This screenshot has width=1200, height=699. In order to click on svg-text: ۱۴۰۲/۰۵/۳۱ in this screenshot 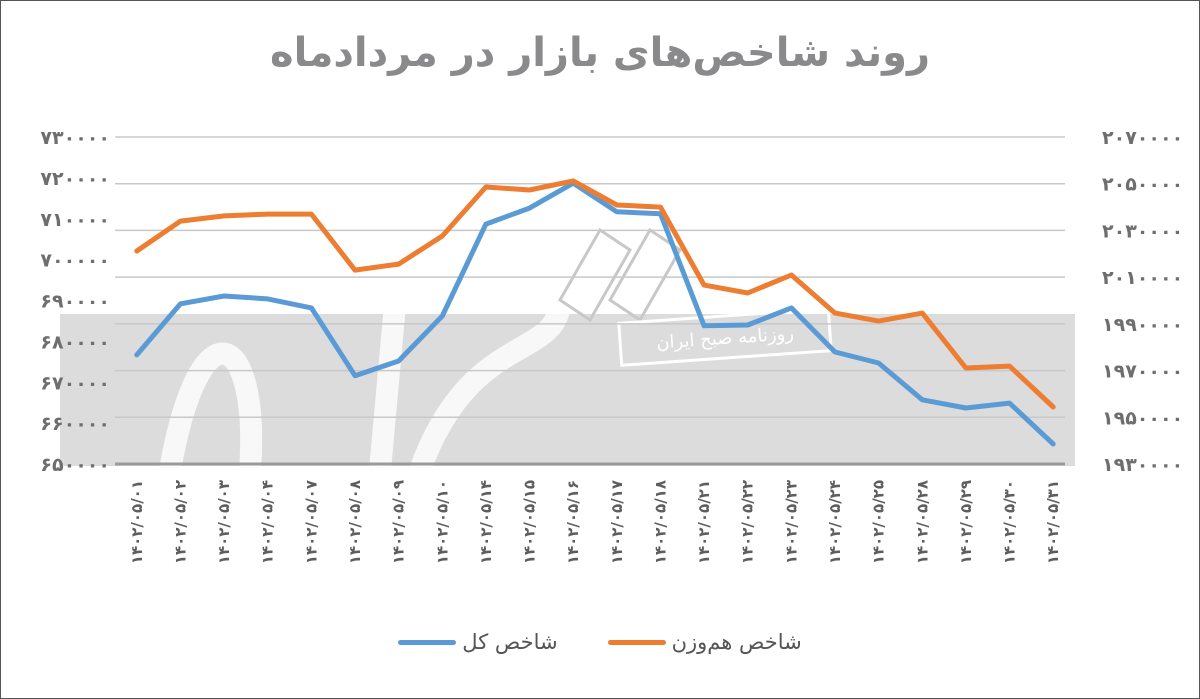, I will do `click(1053, 522)`.